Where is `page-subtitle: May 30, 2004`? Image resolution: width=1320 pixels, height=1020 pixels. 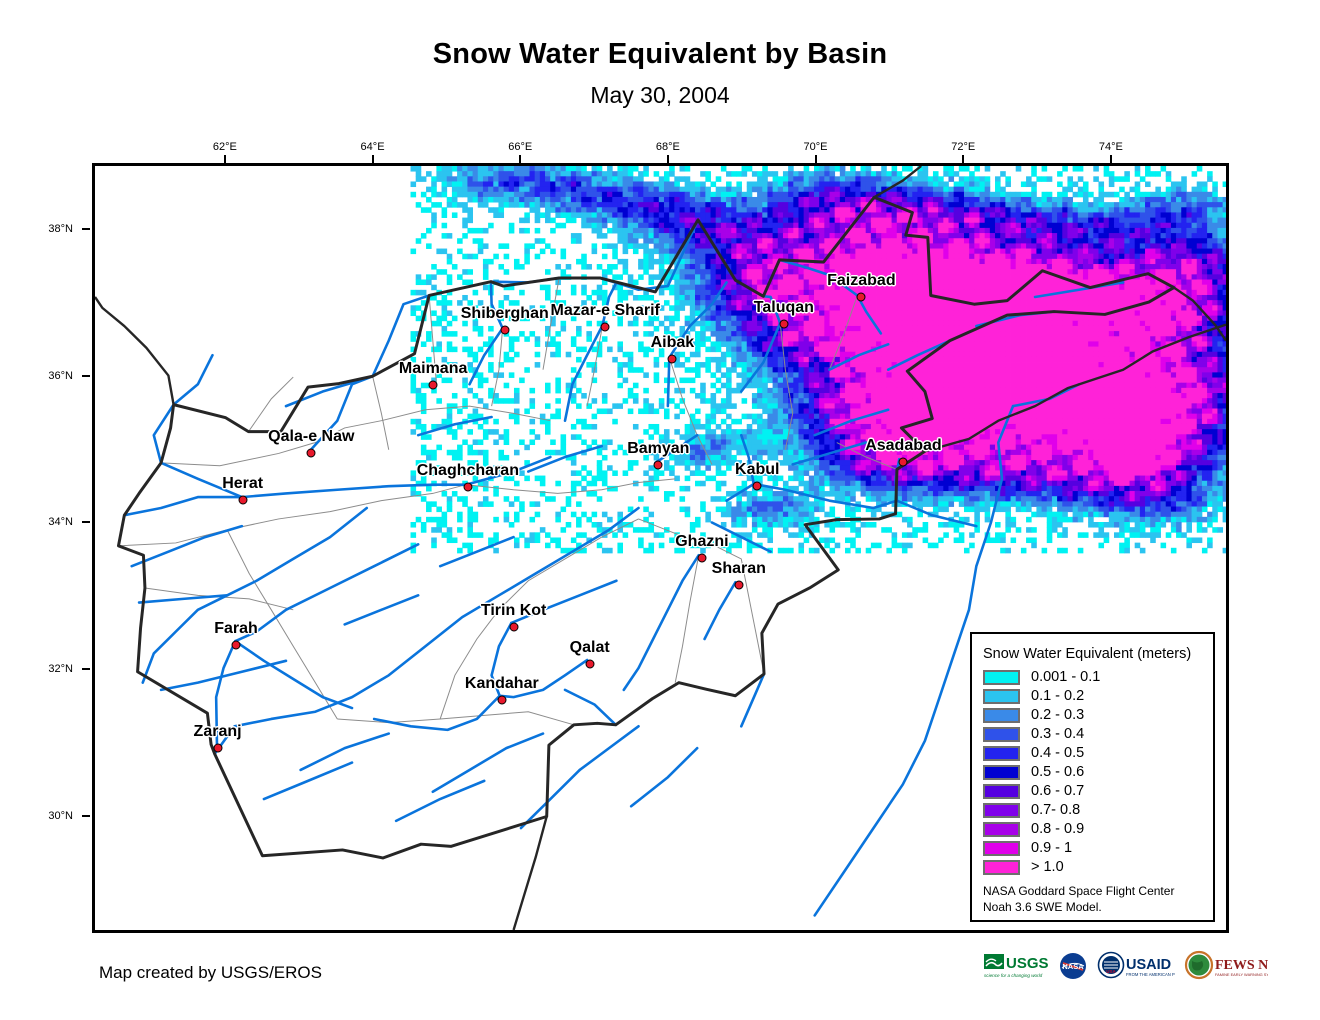
page-subtitle: May 30, 2004 is located at coordinates (660, 95).